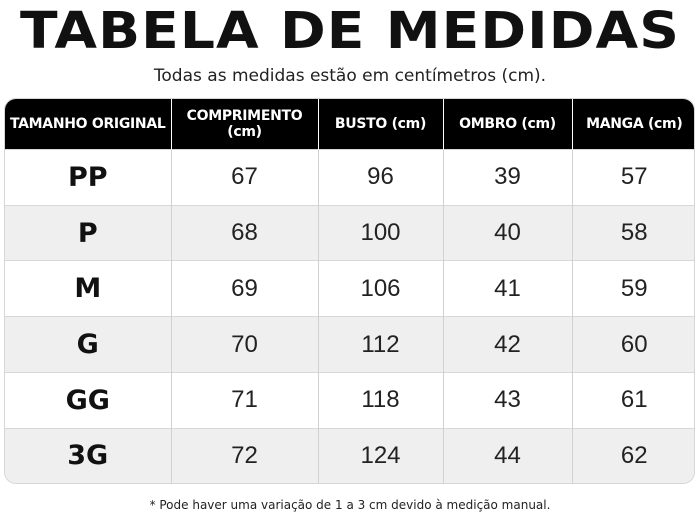  I want to click on header-sleeve: MANGA (cm), so click(632, 124).